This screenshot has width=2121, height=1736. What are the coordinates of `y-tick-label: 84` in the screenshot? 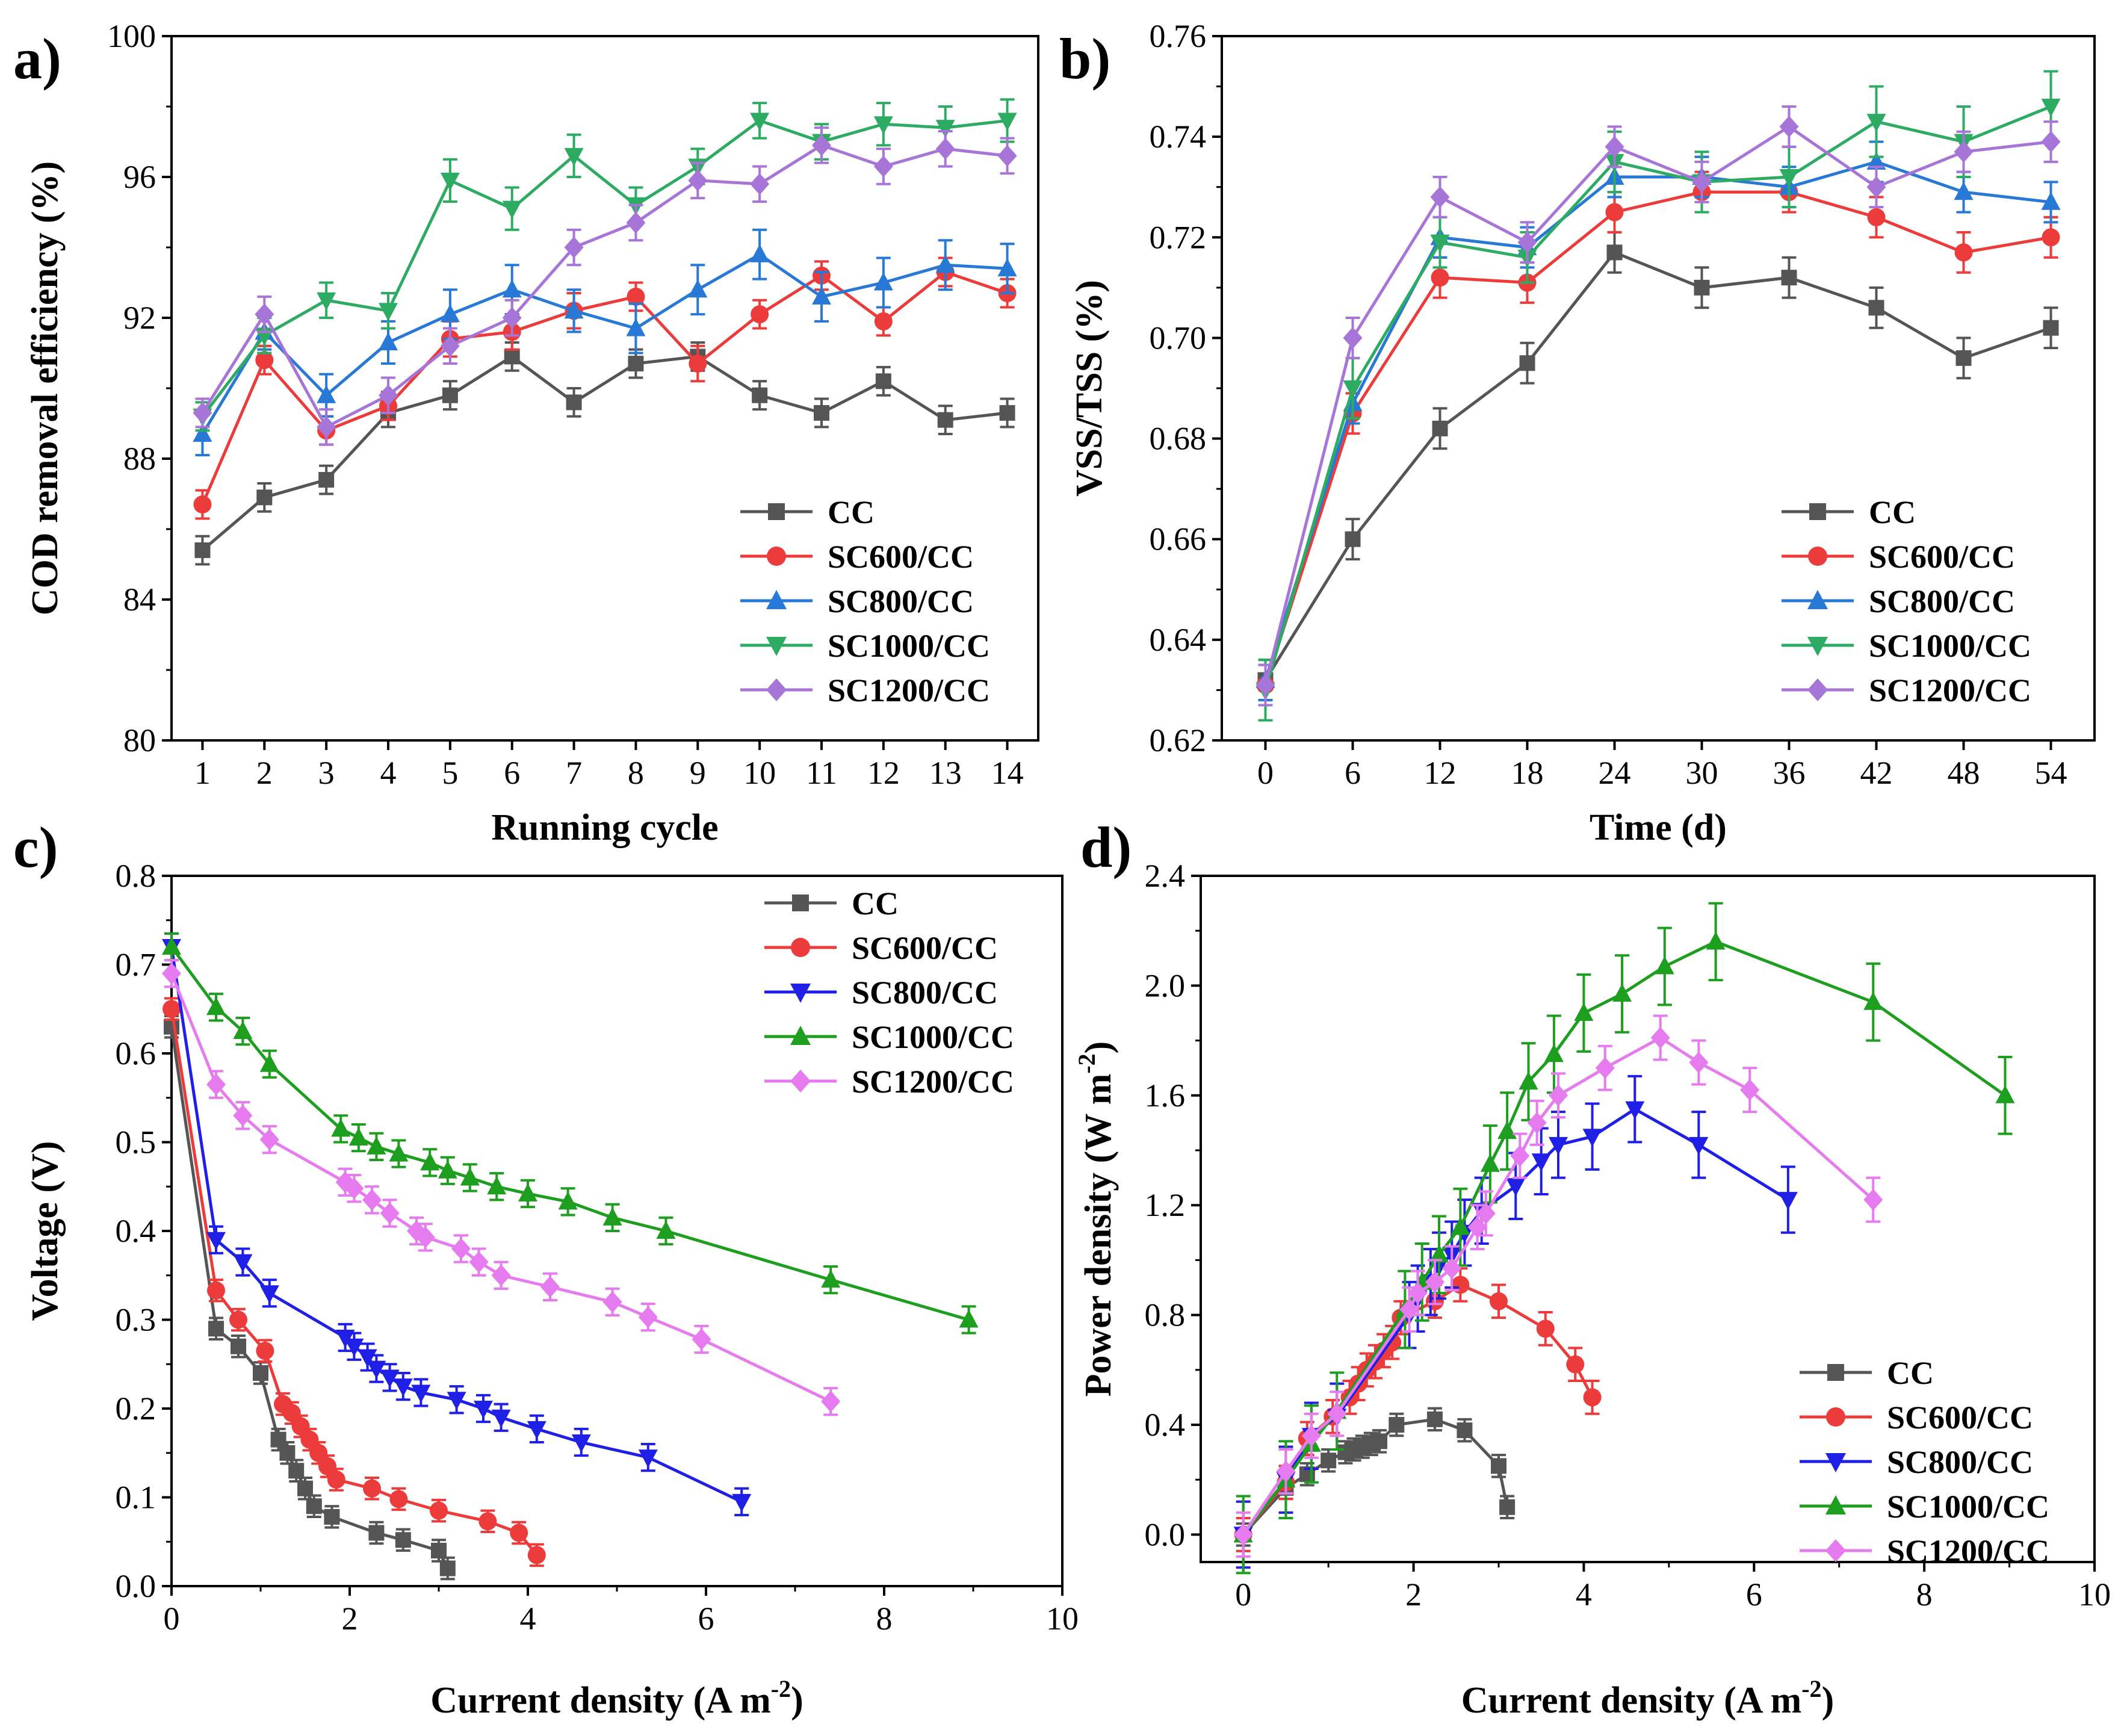 It's located at (139, 599).